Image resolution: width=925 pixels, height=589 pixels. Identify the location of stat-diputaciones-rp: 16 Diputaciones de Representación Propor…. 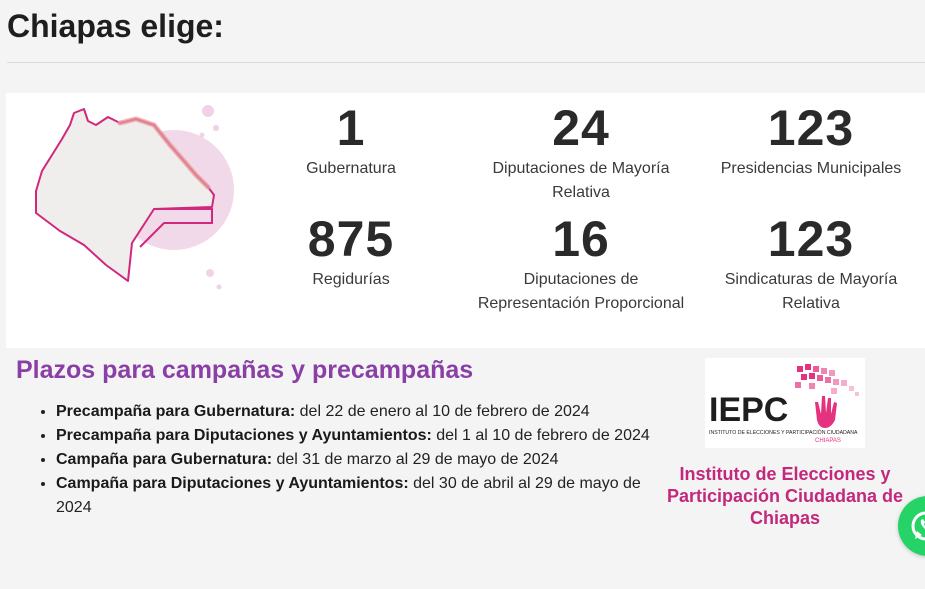
(581, 263).